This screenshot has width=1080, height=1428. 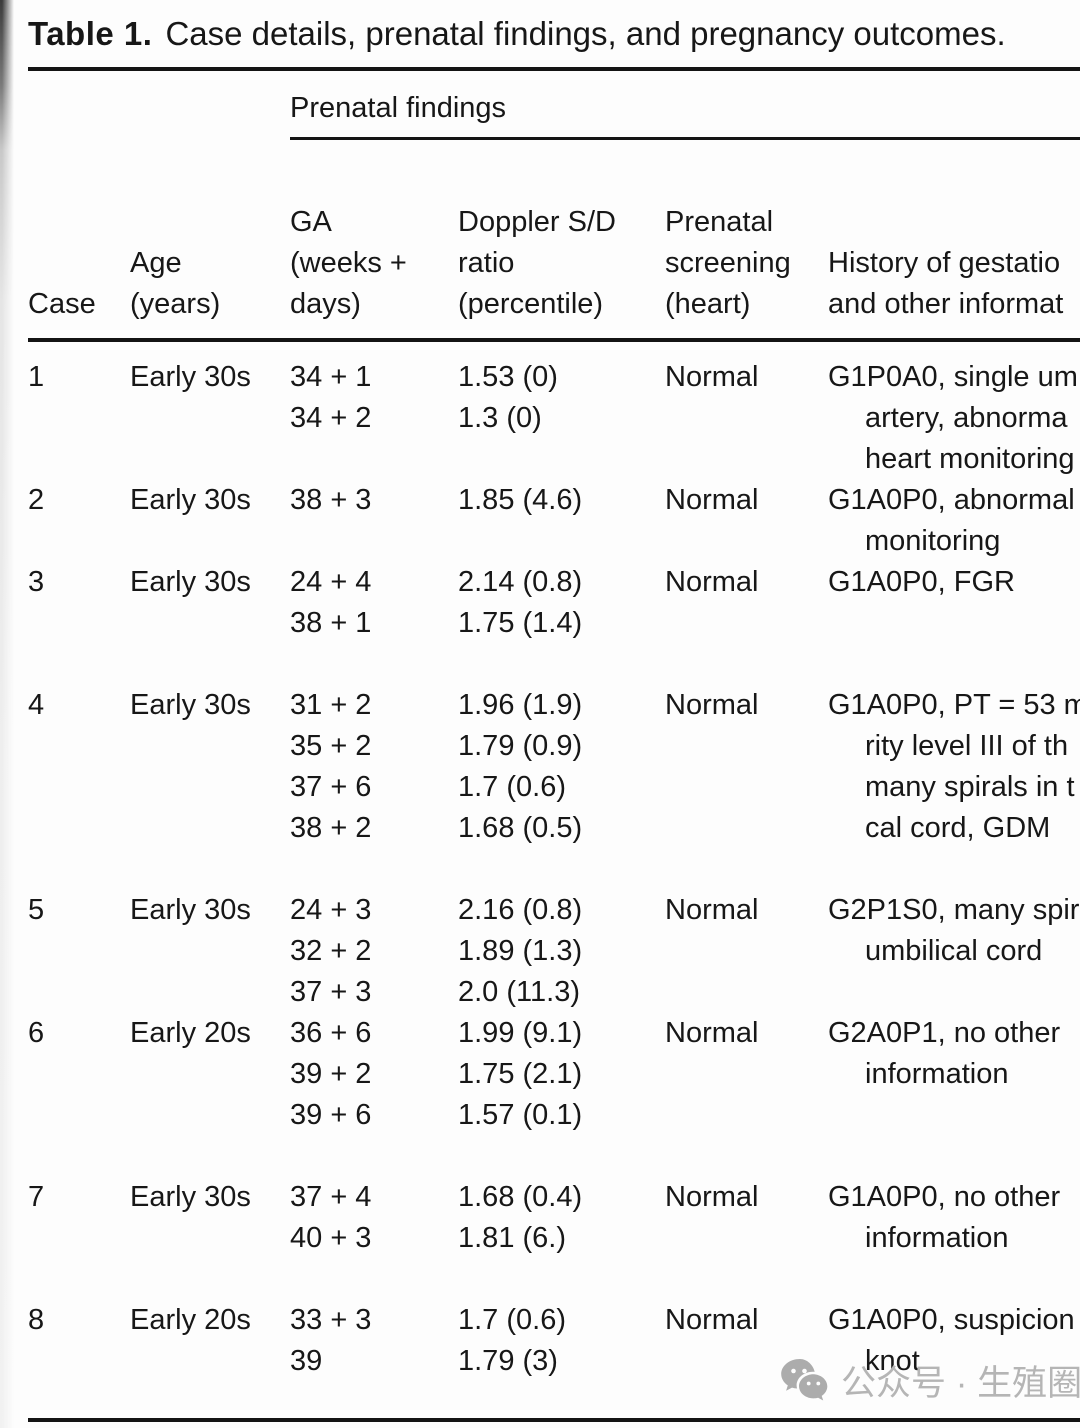 What do you see at coordinates (933, 541) in the screenshot?
I see `cell-line: monitoring` at bounding box center [933, 541].